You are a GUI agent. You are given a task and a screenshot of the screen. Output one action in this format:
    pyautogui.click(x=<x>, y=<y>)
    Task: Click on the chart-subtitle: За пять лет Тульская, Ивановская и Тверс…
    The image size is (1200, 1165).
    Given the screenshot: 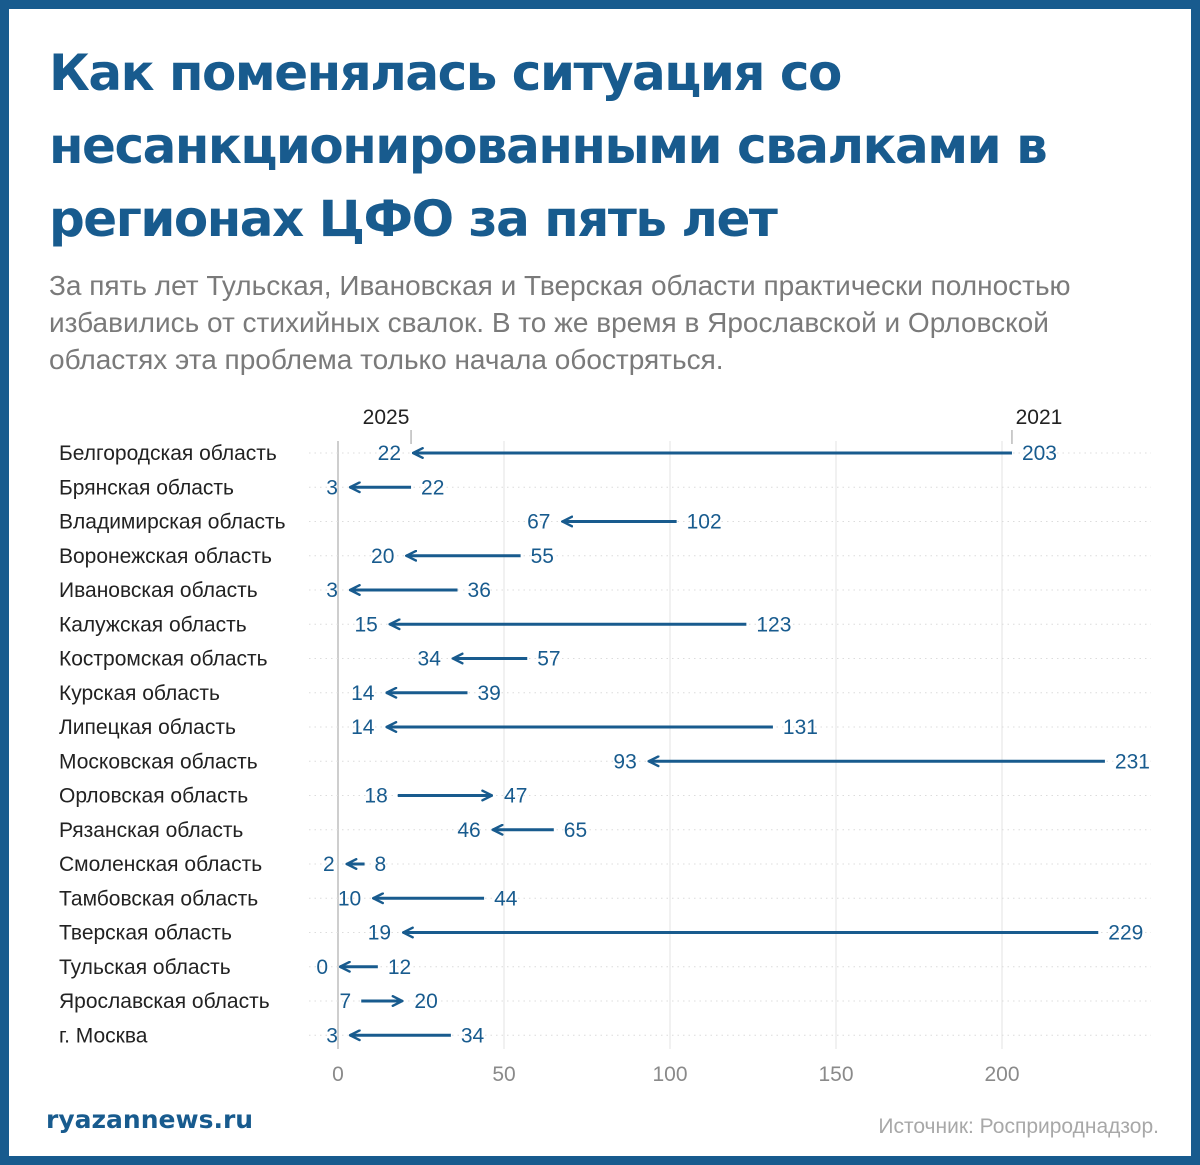 What is the action you would take?
    pyautogui.click(x=560, y=322)
    